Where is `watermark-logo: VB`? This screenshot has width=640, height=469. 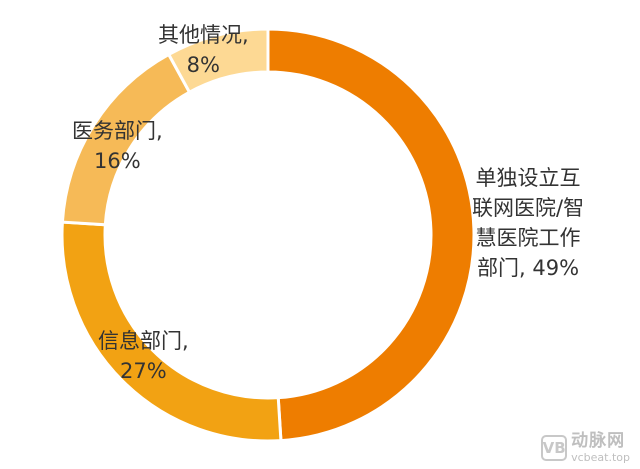 watermark-logo: VB is located at coordinates (554, 448).